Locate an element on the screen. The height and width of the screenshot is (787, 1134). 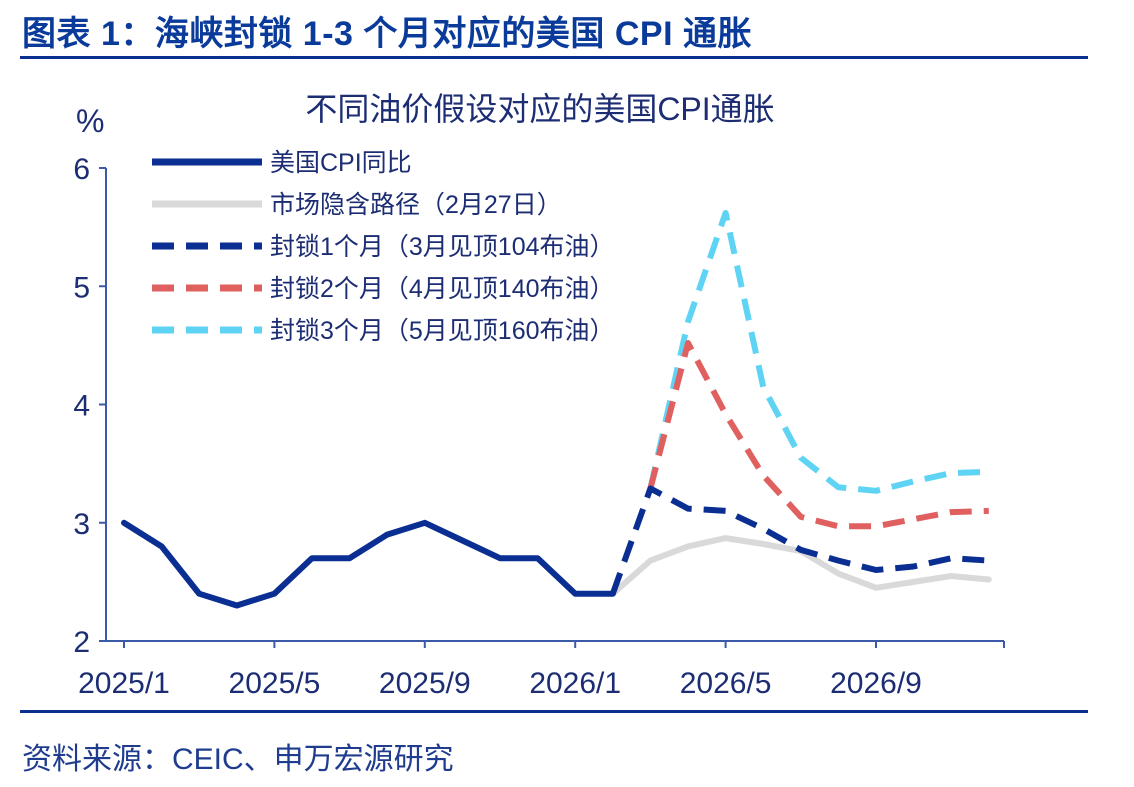
x-tick-label: 2026/5 is located at coordinates (726, 683).